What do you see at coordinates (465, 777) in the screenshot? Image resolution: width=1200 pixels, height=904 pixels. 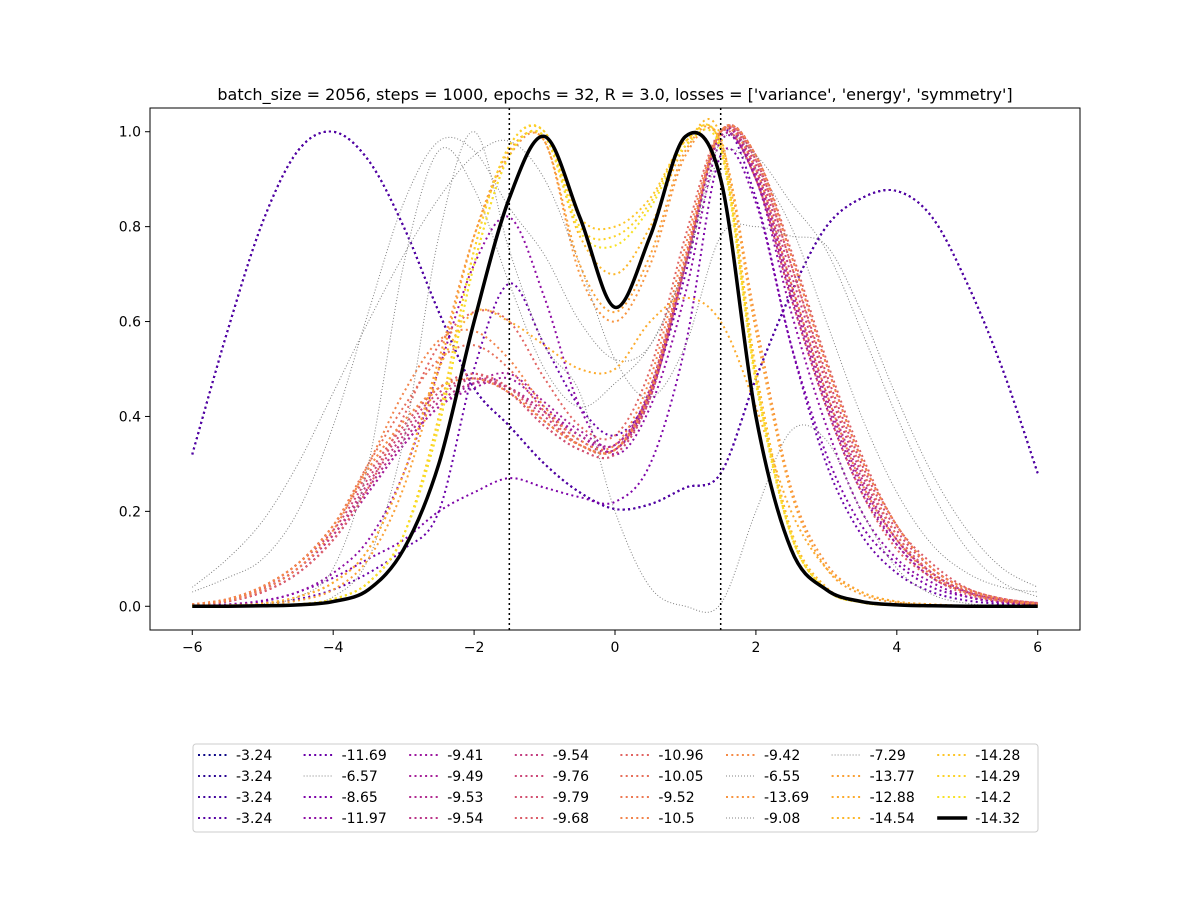 I see `legend-label: -9.49` at bounding box center [465, 777].